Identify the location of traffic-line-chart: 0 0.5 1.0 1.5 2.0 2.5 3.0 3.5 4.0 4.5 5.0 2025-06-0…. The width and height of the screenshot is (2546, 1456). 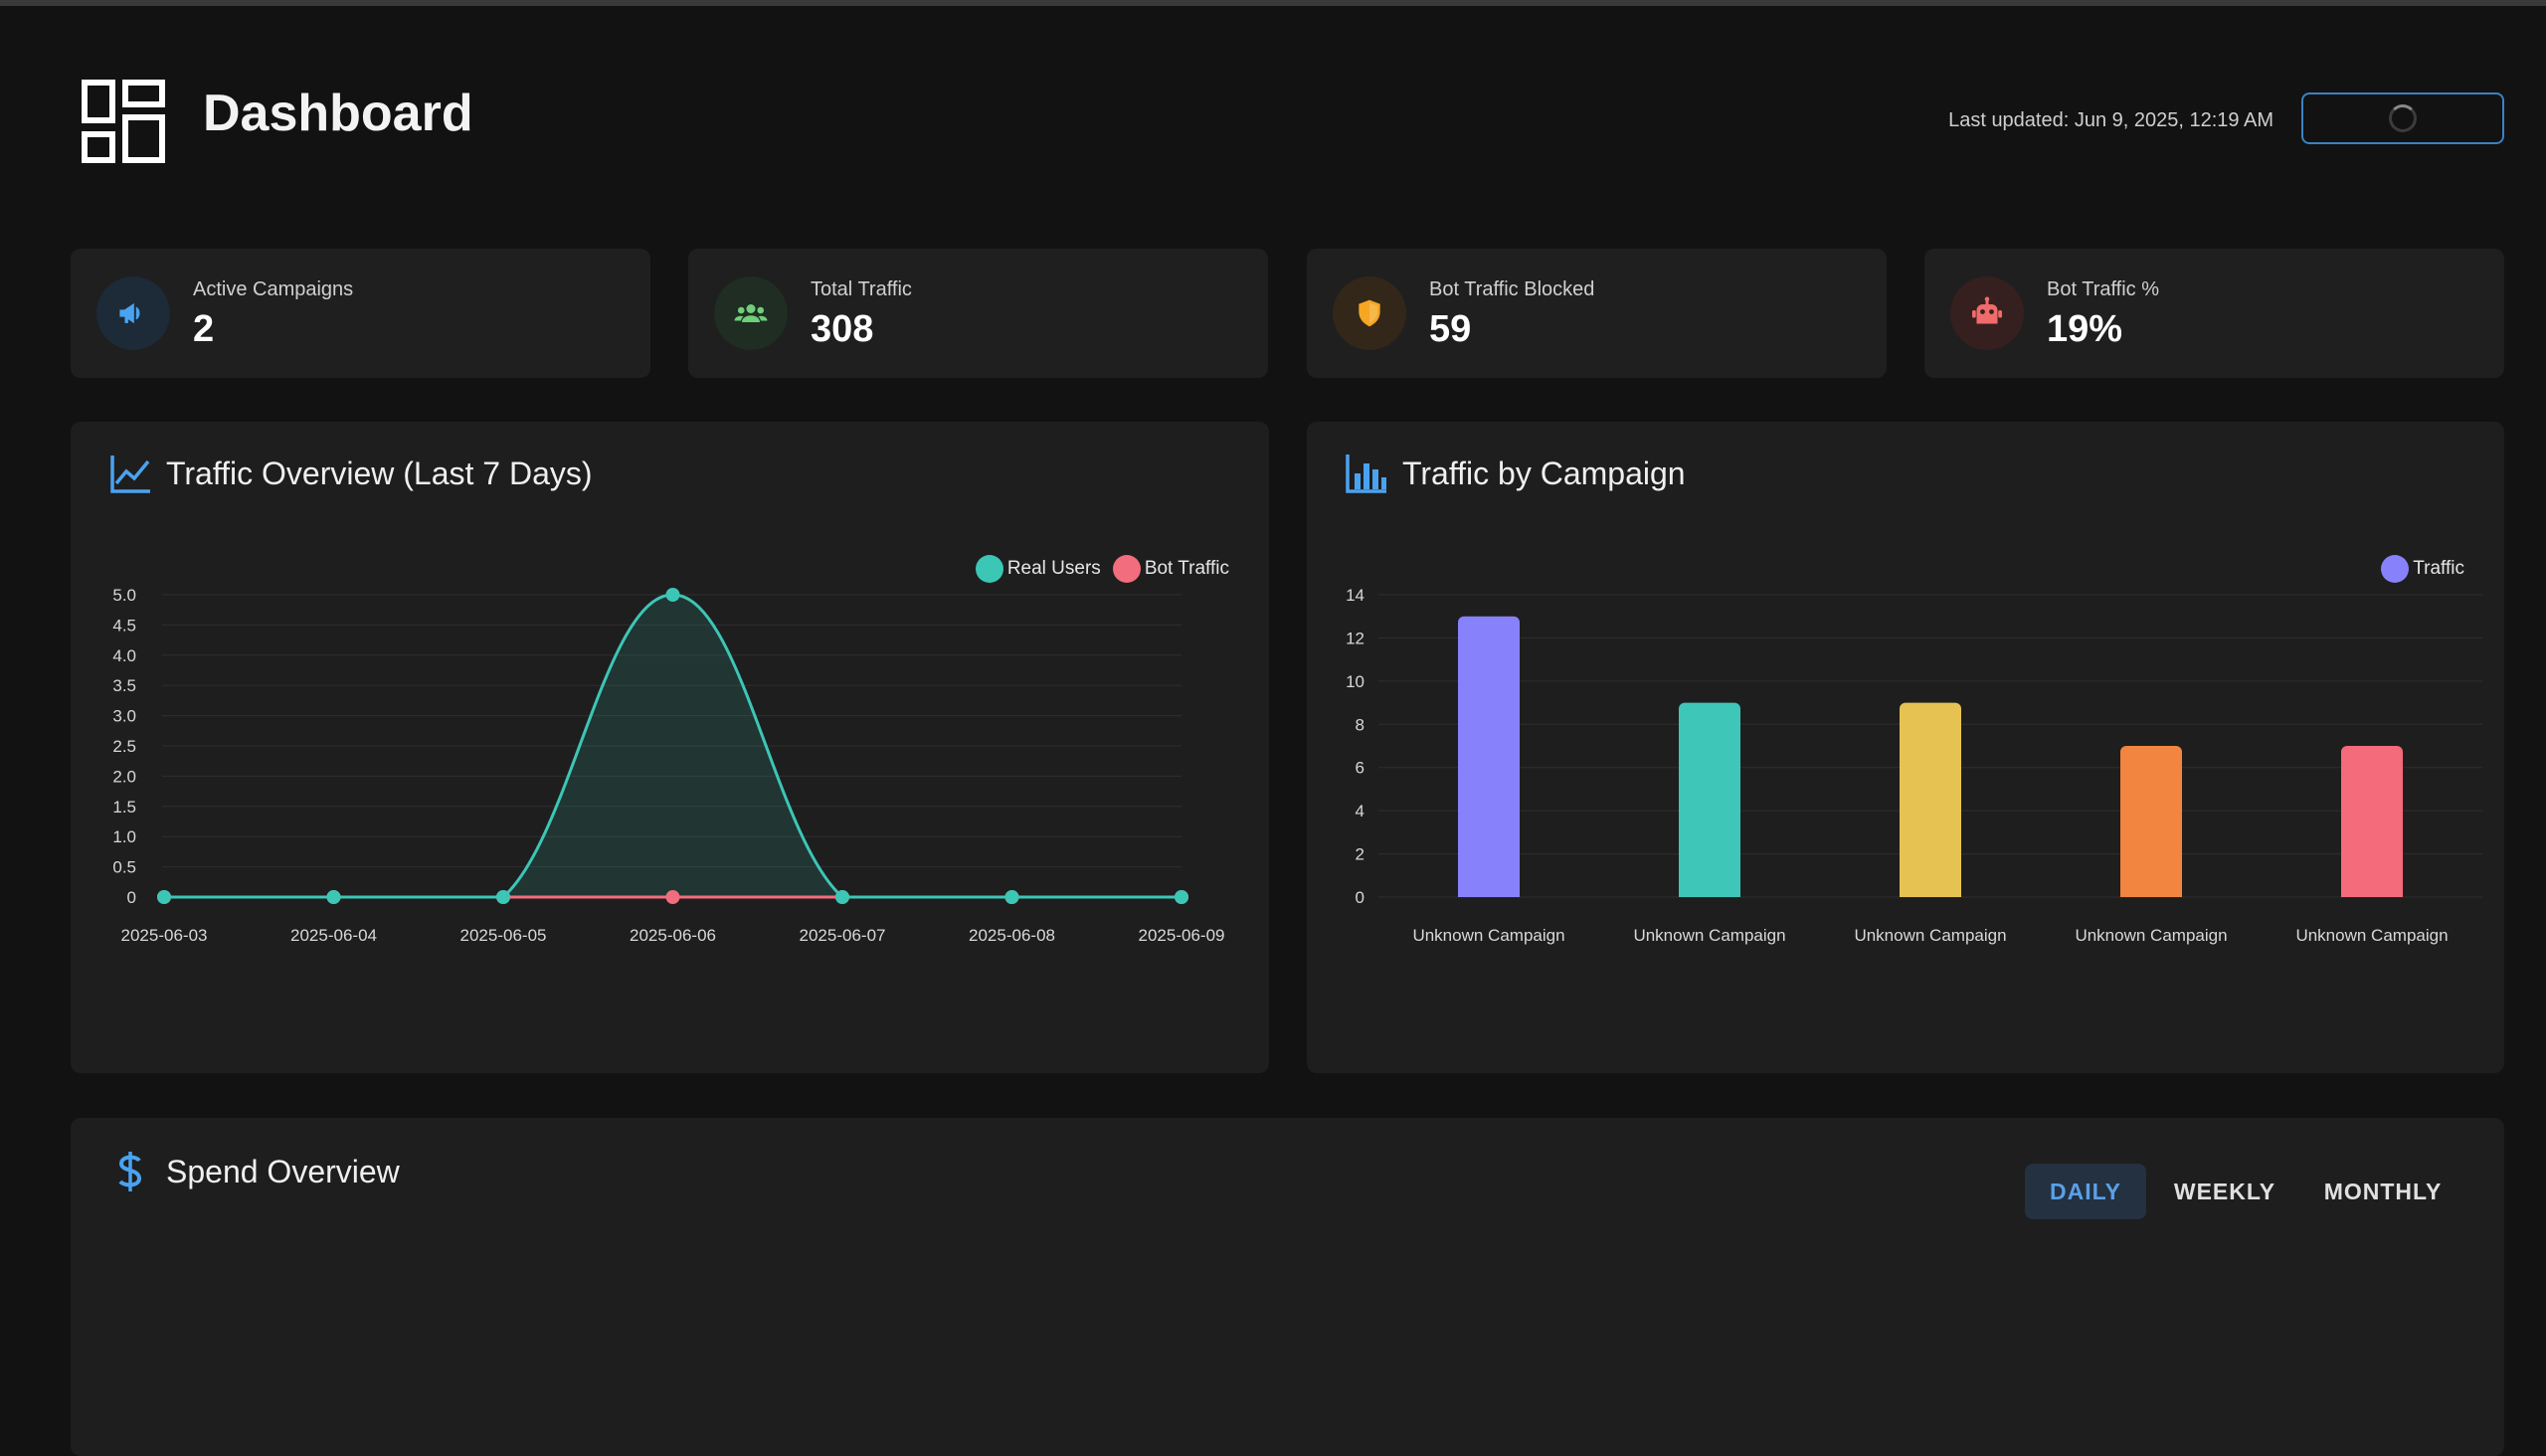
(668, 765).